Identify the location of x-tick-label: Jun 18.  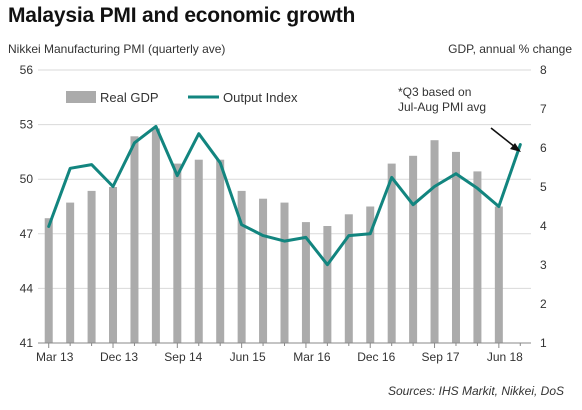
(505, 357).